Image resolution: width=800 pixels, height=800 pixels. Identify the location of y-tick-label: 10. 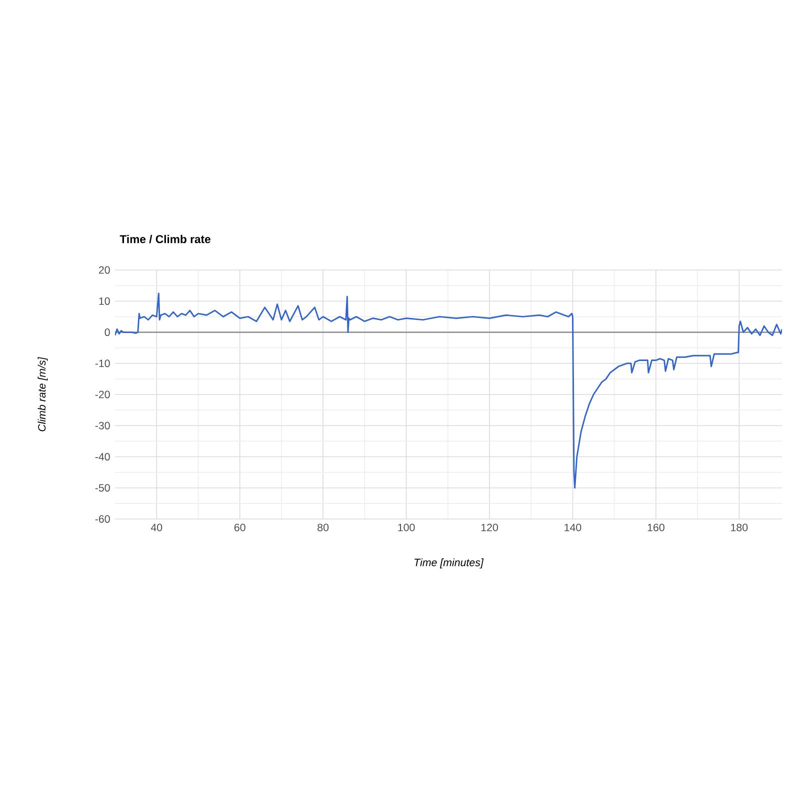
(104, 301).